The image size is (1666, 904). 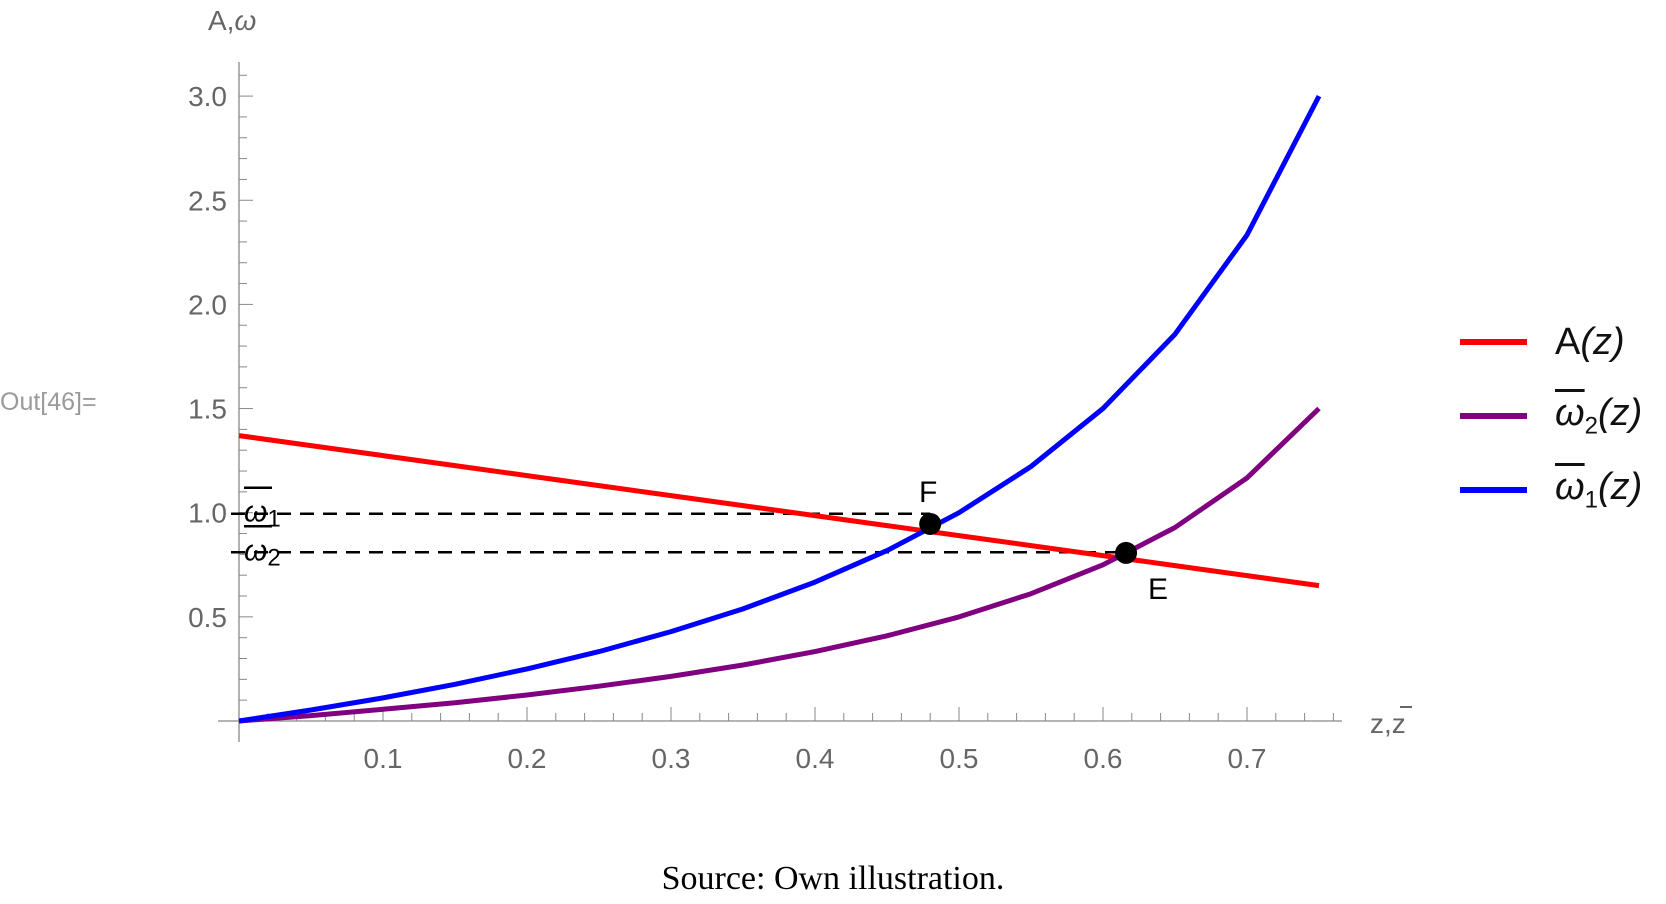 What do you see at coordinates (930, 523) in the screenshot?
I see `intersection-point-f` at bounding box center [930, 523].